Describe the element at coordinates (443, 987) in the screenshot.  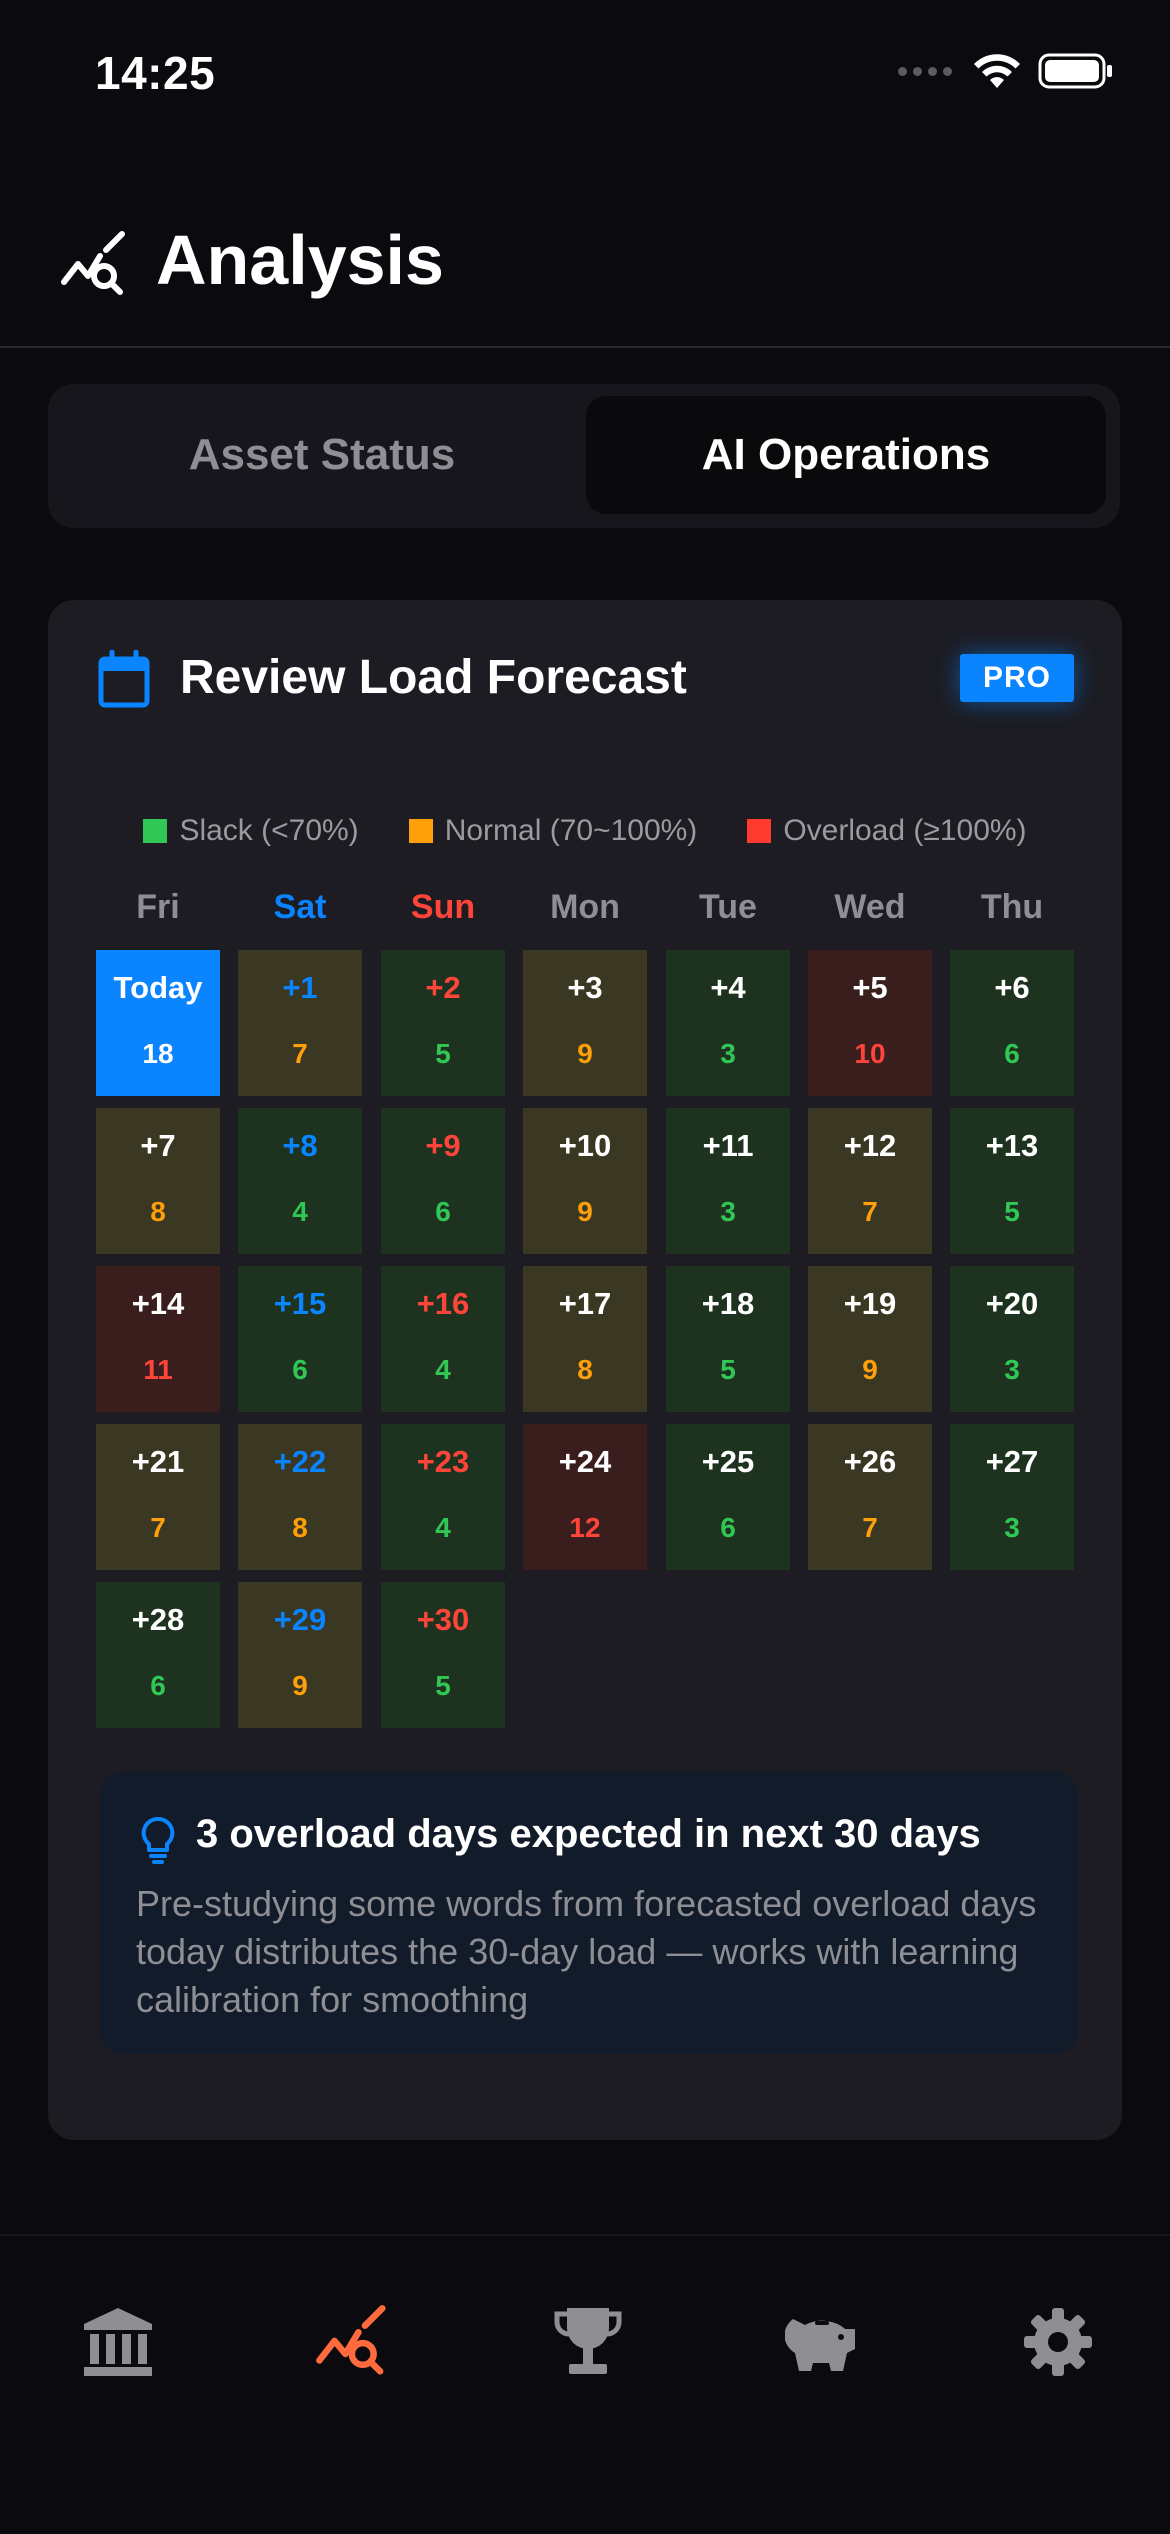
I see `day-offset-label: +2` at that location.